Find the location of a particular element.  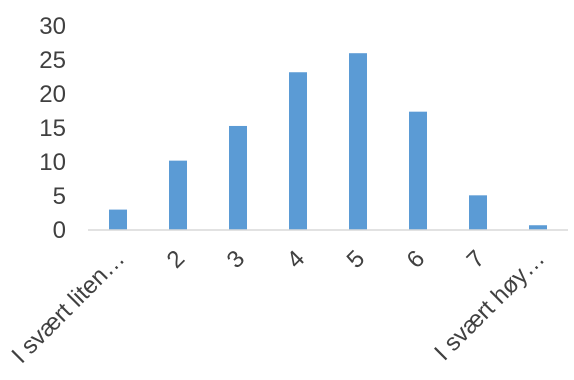

y-tick-label: 15 is located at coordinates (52, 128).